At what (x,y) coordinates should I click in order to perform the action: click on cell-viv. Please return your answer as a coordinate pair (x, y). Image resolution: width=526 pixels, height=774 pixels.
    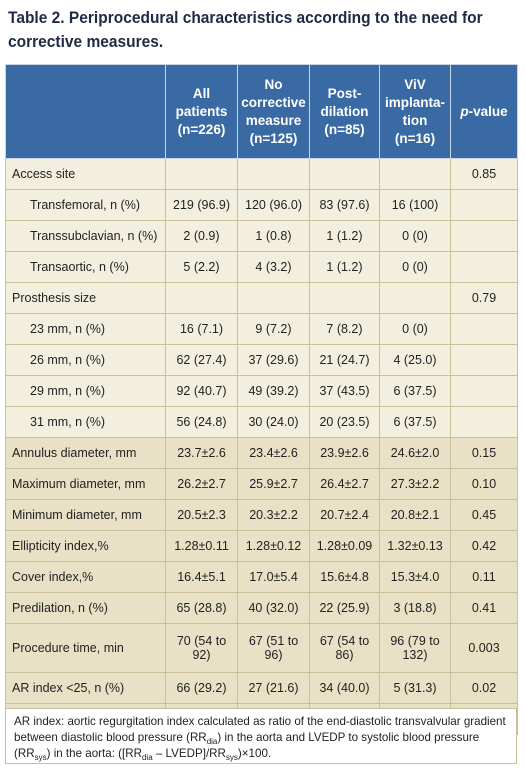
    Looking at the image, I should click on (415, 174).